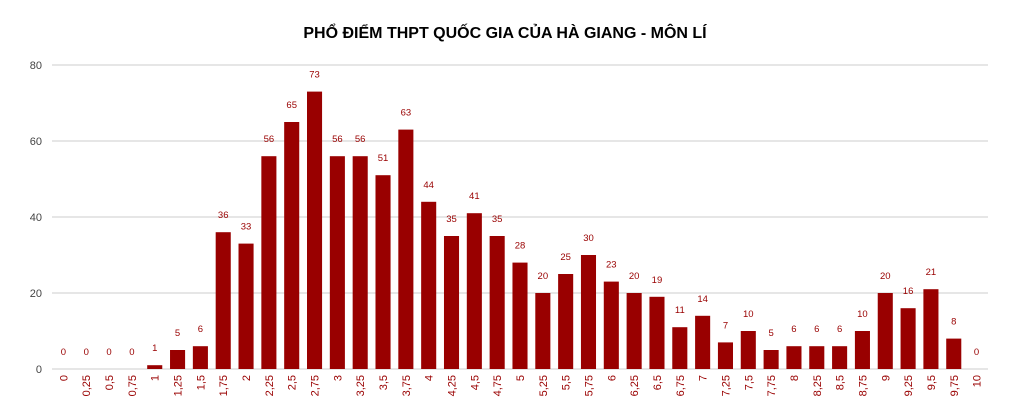  I want to click on x-tick-label: 6,25, so click(635, 385).